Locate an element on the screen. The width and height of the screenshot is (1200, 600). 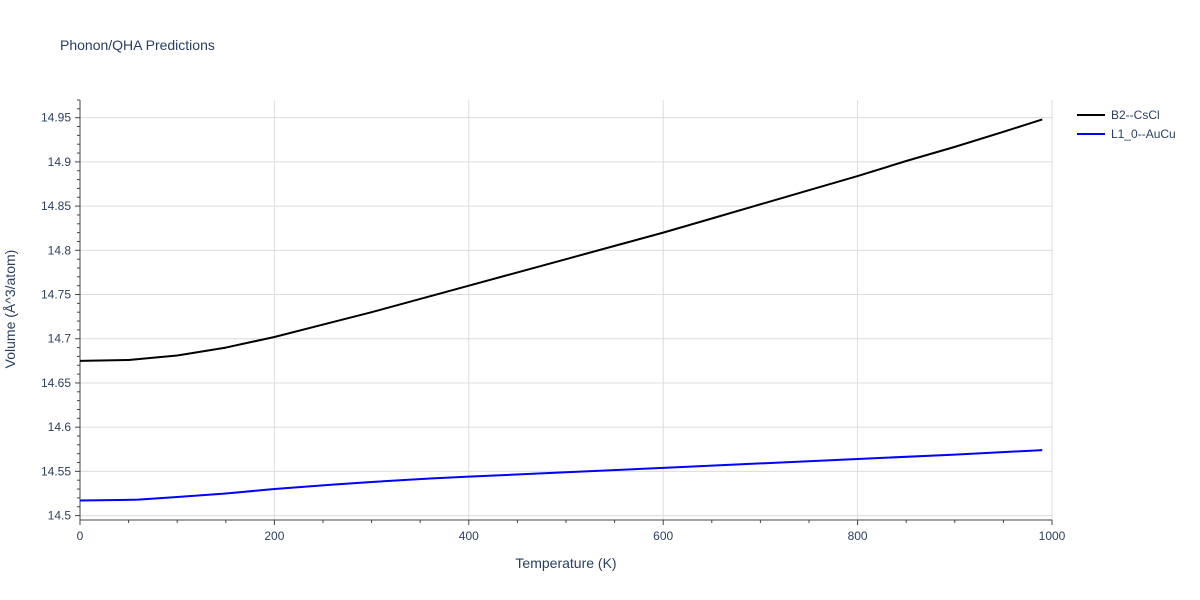
chart-title: Phonon/QHA Predictions is located at coordinates (137, 45).